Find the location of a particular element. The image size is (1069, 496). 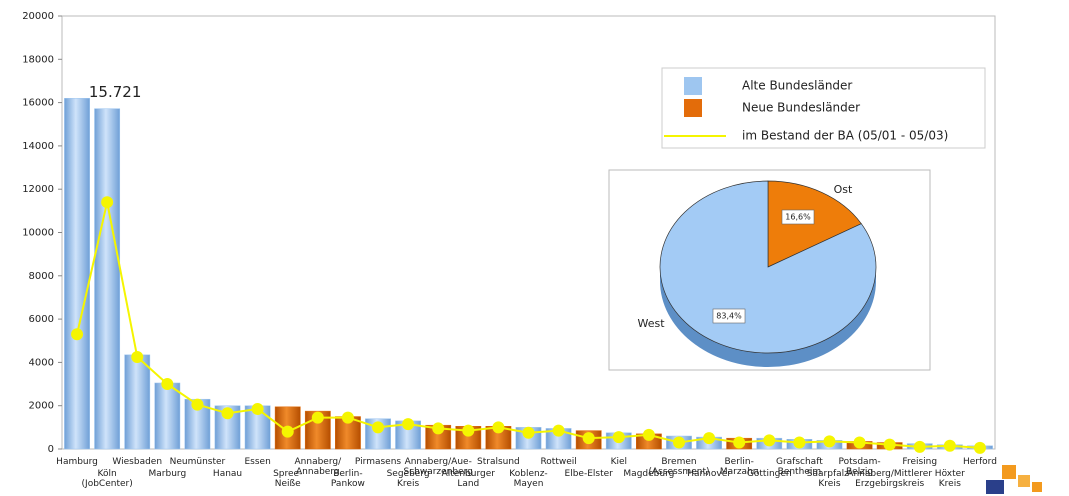

pie-category-label: West is located at coordinates (651, 323).